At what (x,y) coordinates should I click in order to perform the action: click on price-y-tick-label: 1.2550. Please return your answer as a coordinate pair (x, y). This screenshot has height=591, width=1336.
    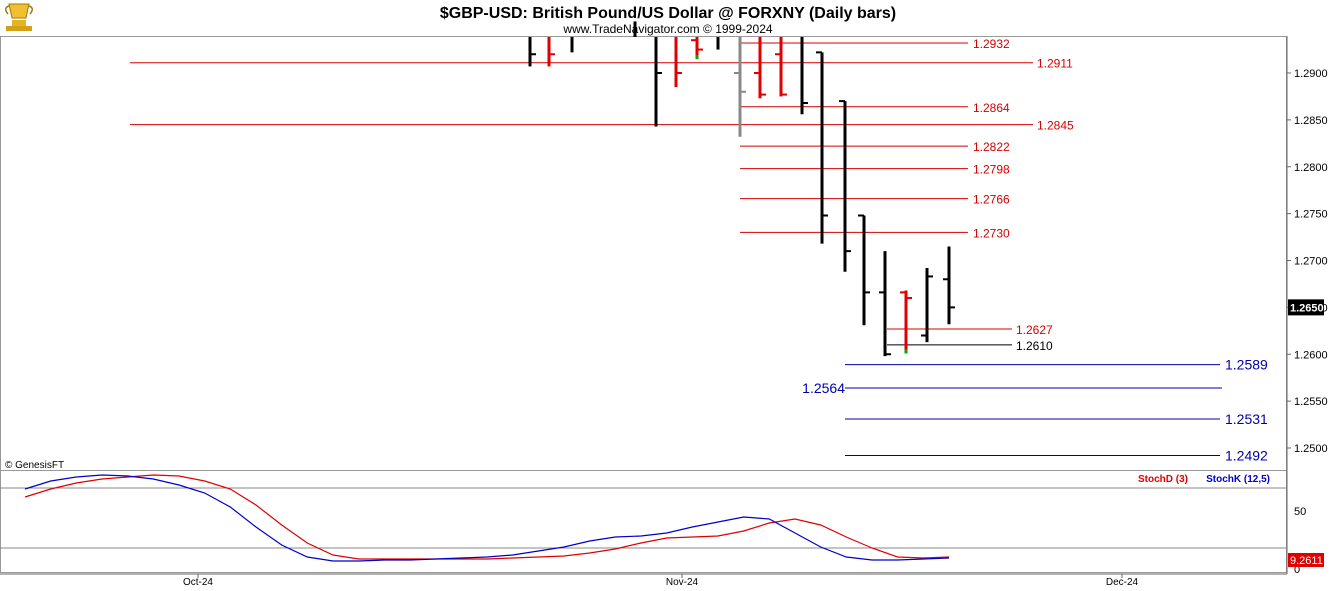
    Looking at the image, I should click on (1311, 402).